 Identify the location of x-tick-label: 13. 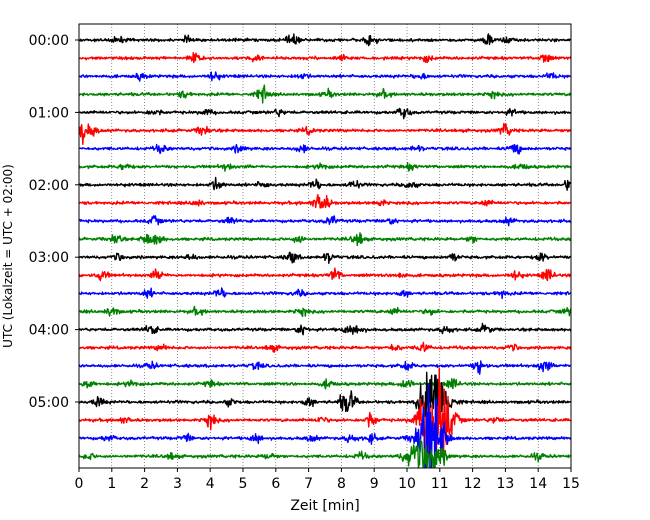
(505, 484).